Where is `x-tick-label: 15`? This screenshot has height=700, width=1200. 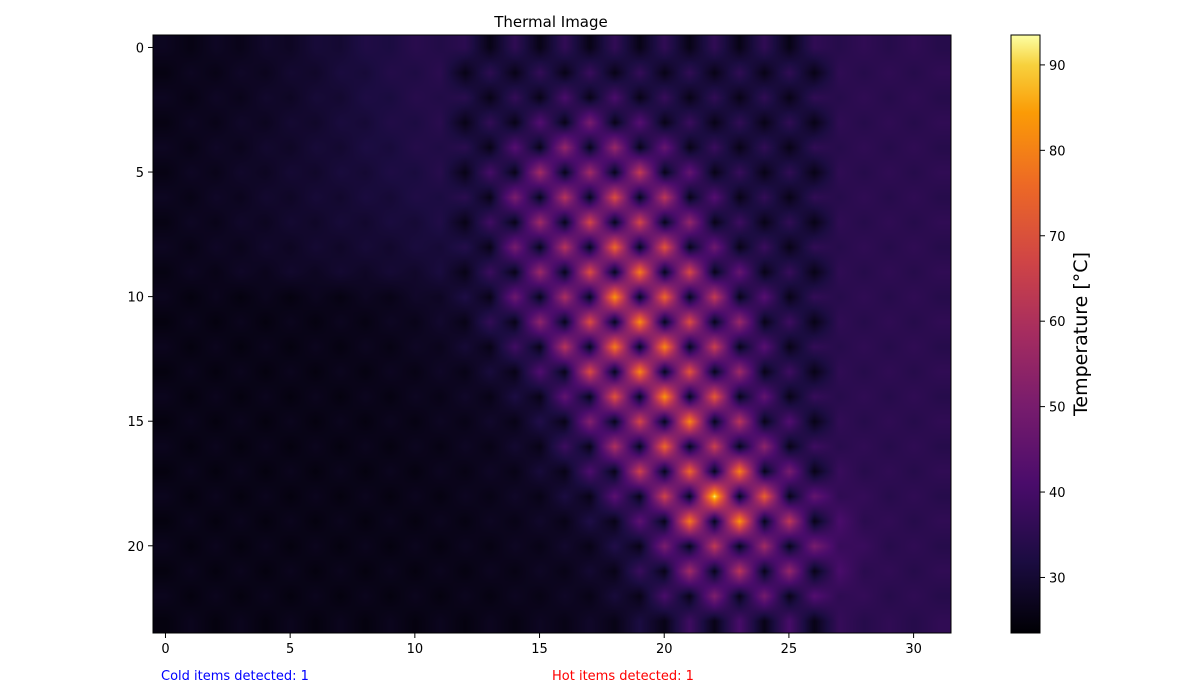 x-tick-label: 15 is located at coordinates (539, 649).